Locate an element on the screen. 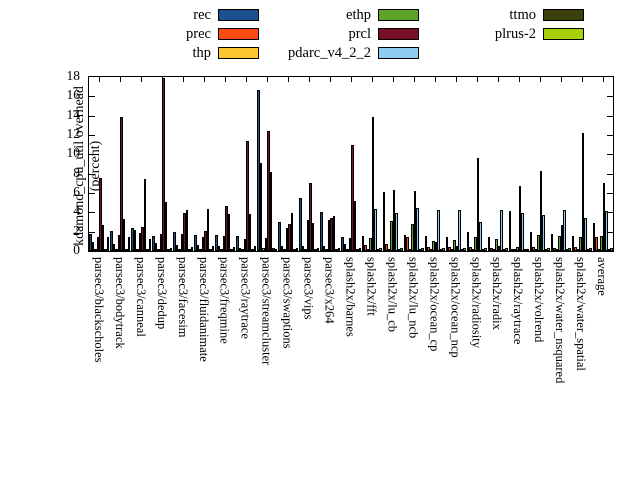 The image size is (640, 480). legend-entry-prcl: prcl is located at coordinates (325, 33).